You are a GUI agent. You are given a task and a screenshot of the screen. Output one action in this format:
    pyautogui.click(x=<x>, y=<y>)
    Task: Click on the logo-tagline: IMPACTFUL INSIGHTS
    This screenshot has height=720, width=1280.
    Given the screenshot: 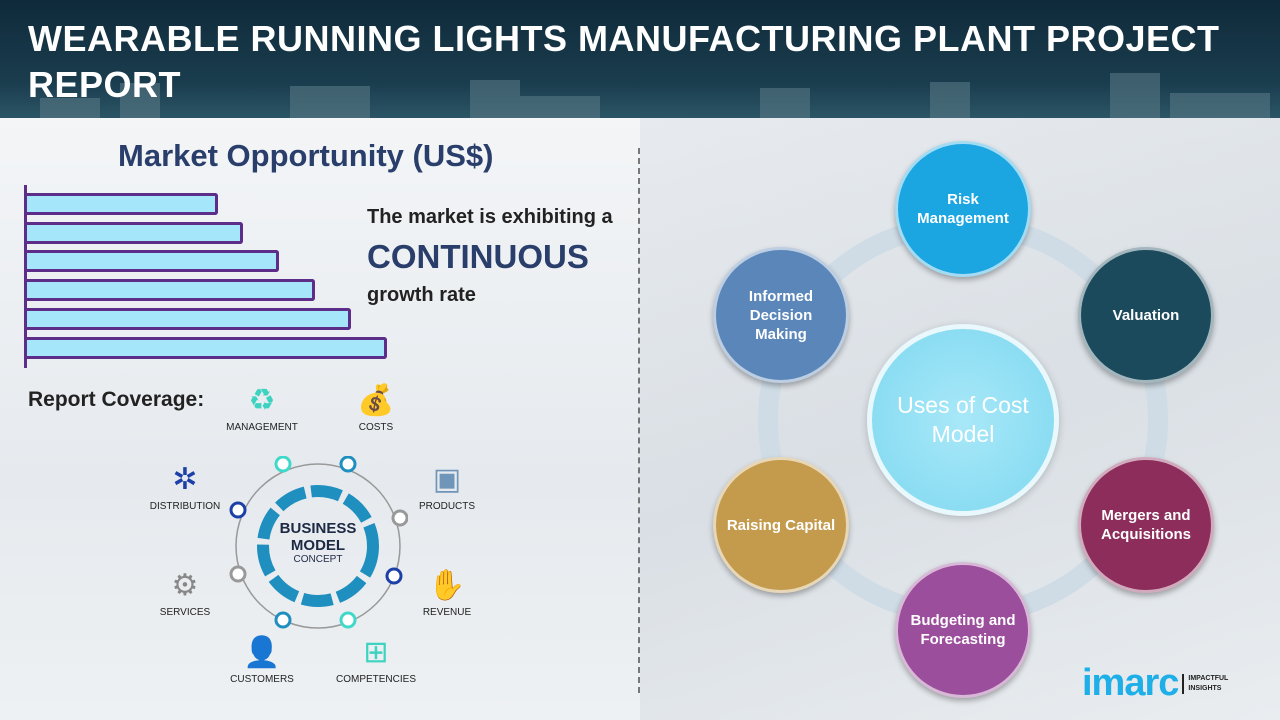 What is the action you would take?
    pyautogui.click(x=1212, y=683)
    